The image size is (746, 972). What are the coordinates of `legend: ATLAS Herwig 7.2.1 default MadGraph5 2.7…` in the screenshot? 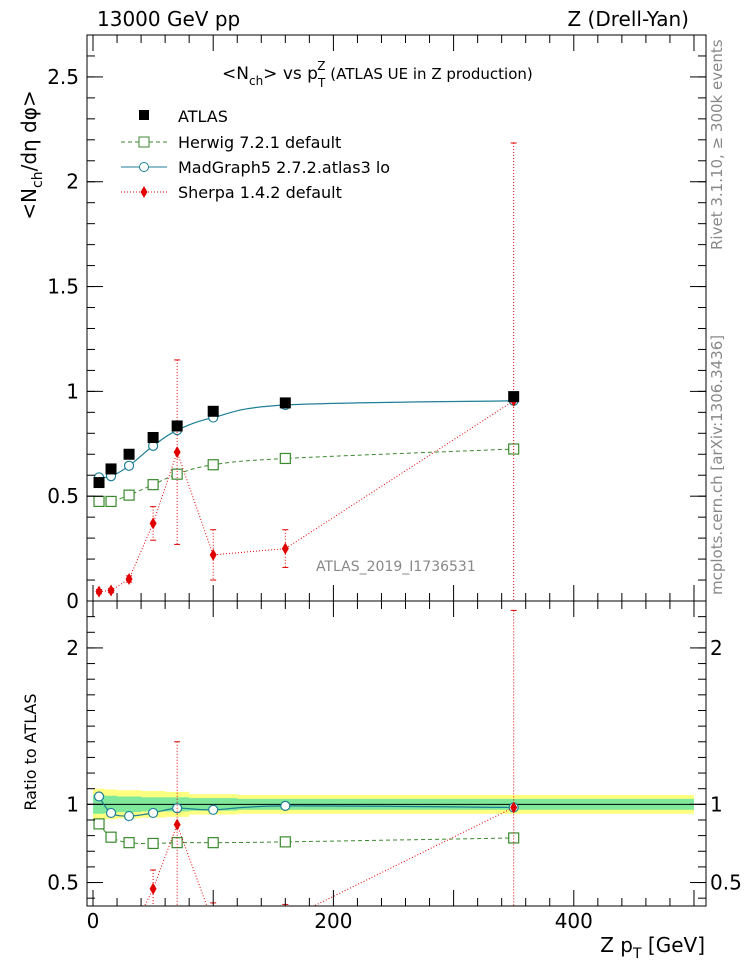 It's located at (255, 154).